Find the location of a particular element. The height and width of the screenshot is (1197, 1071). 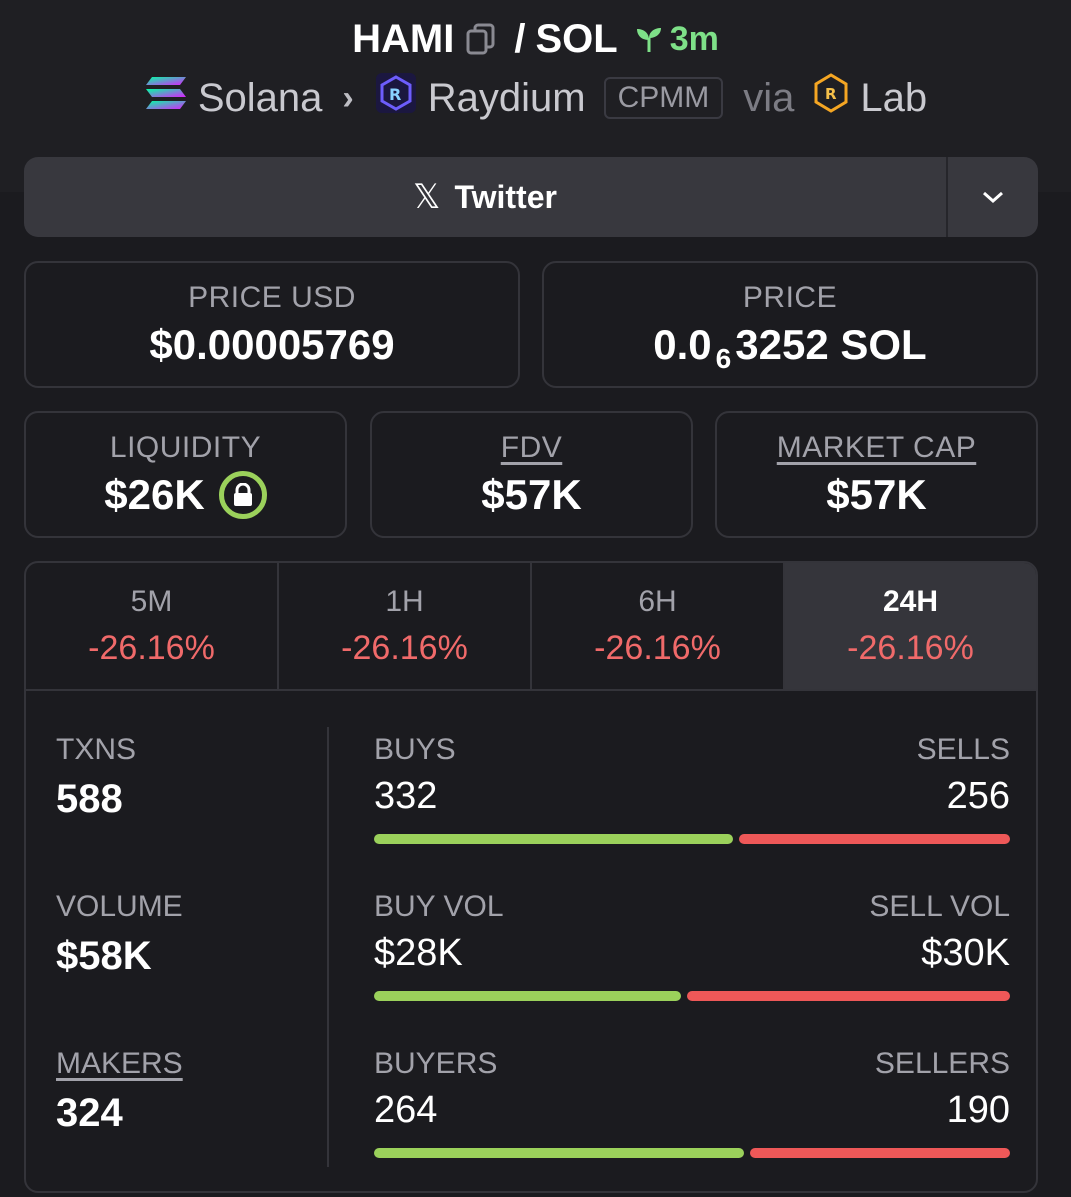

pool-type-badge: CPMM is located at coordinates (663, 98).